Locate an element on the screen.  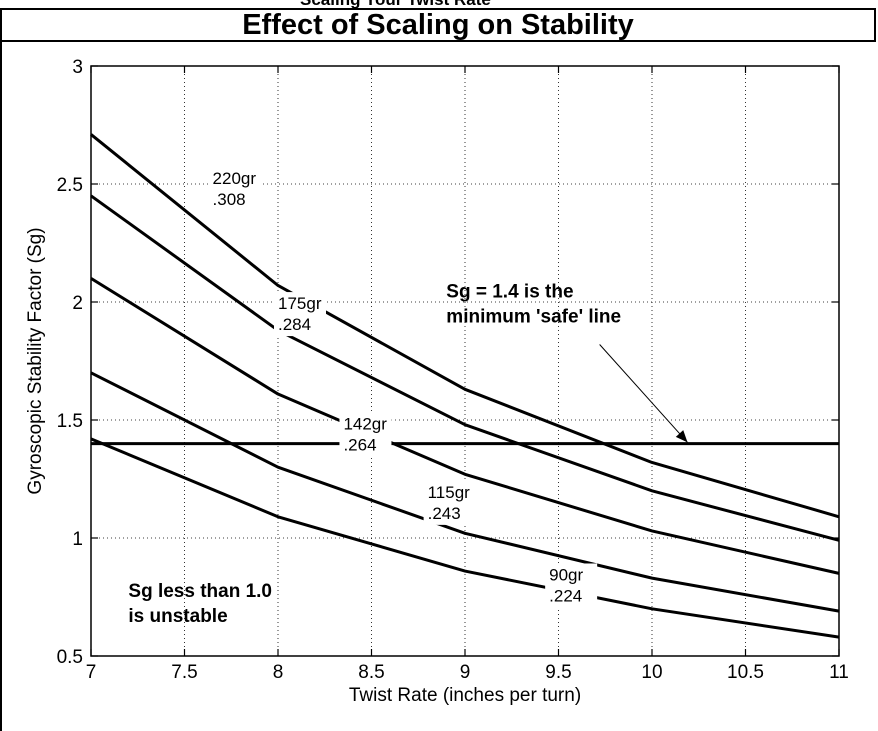
y-tick-label: 1.5 is located at coordinates (70, 421).